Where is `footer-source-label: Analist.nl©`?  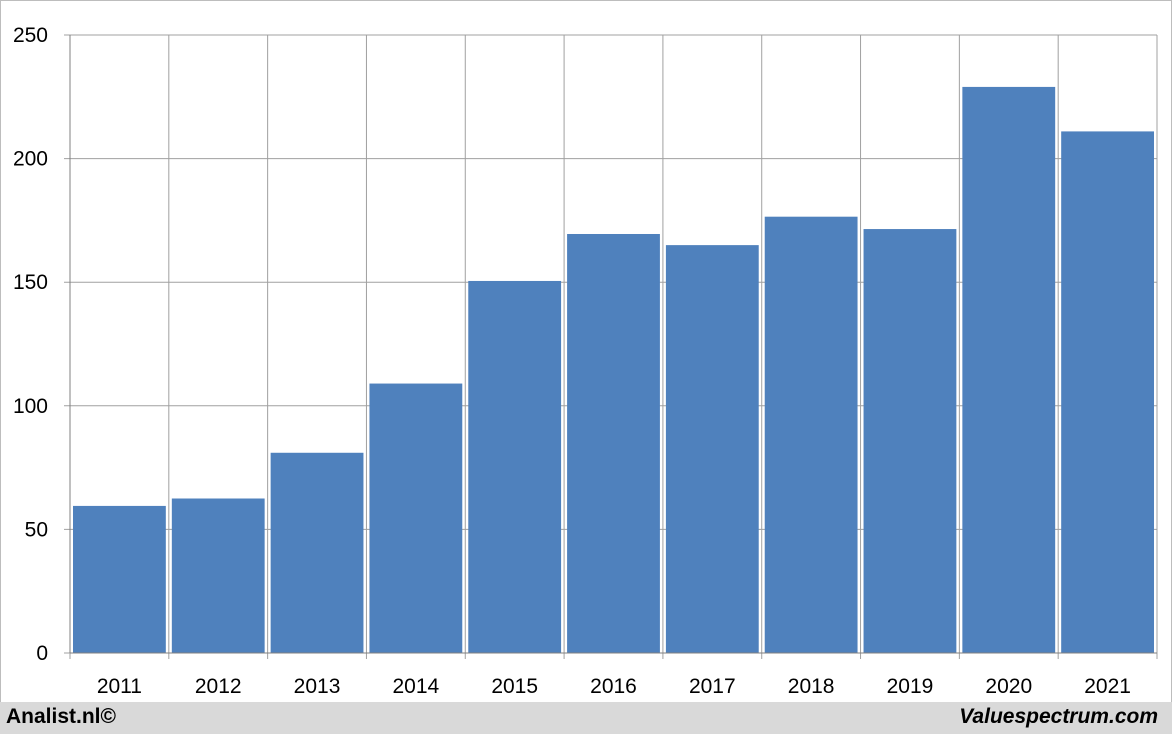
footer-source-label: Analist.nl© is located at coordinates (61, 716).